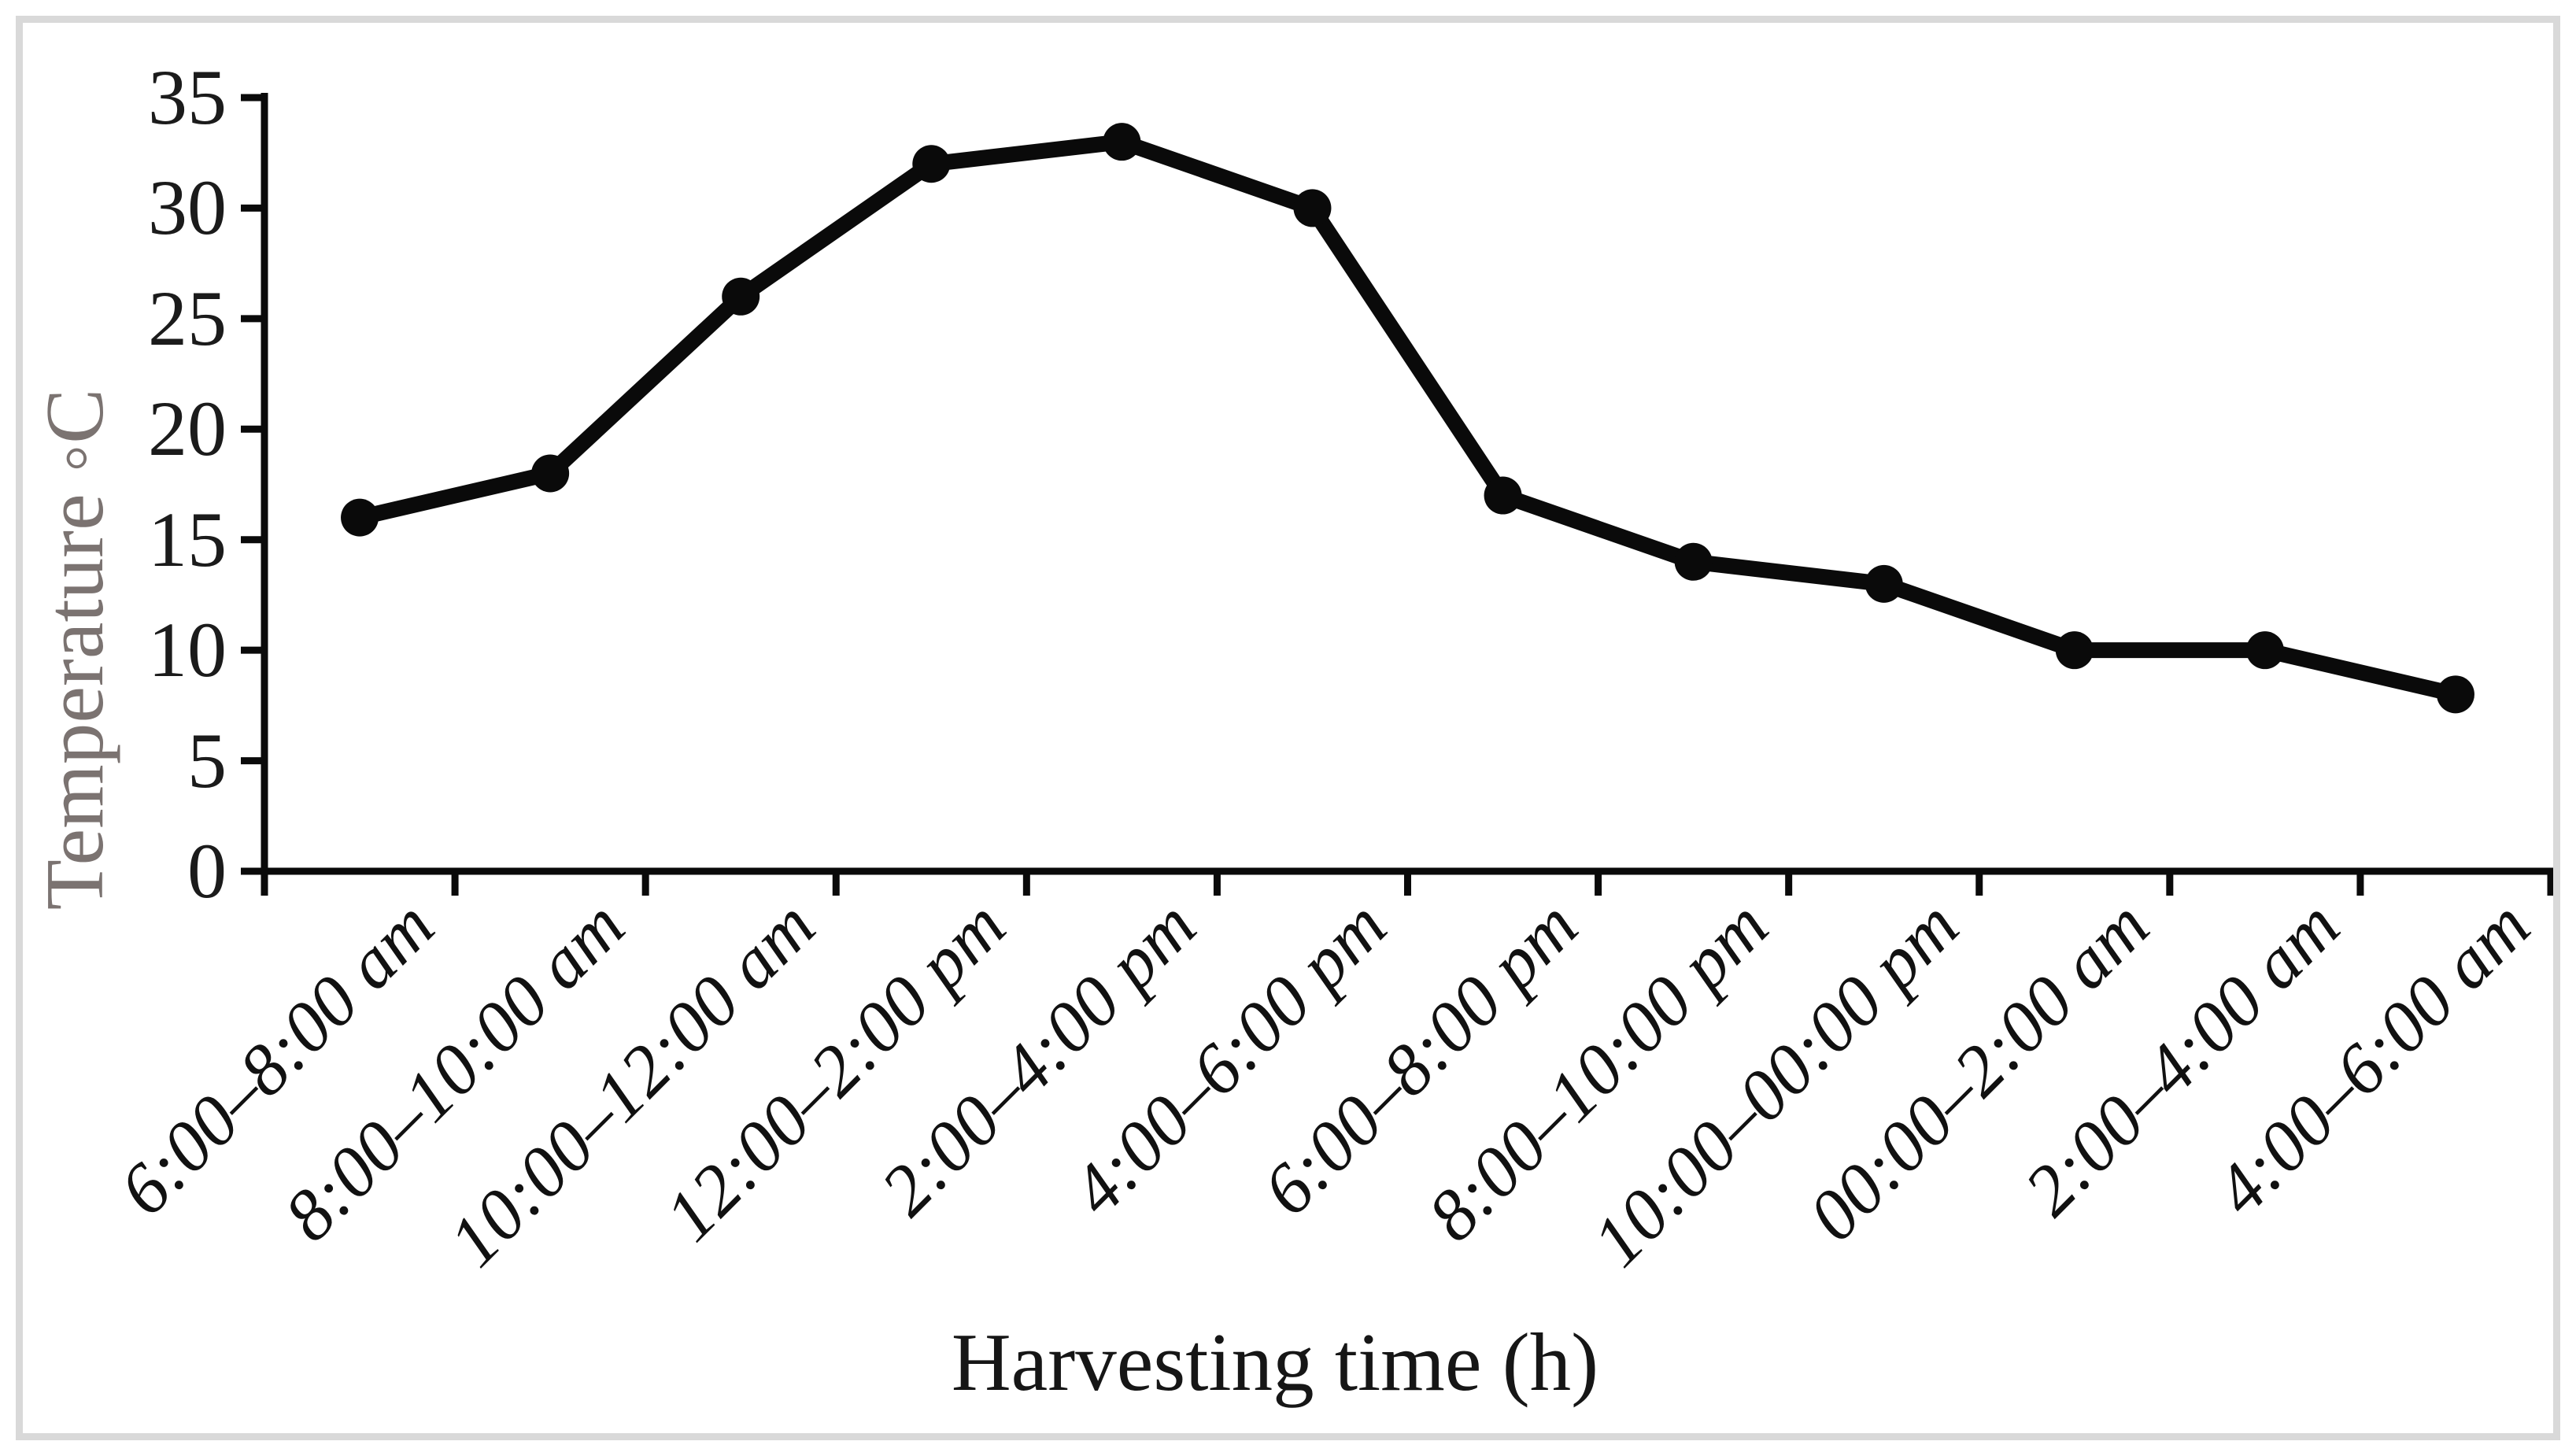  What do you see at coordinates (187, 650) in the screenshot?
I see `y-tick-label: 10` at bounding box center [187, 650].